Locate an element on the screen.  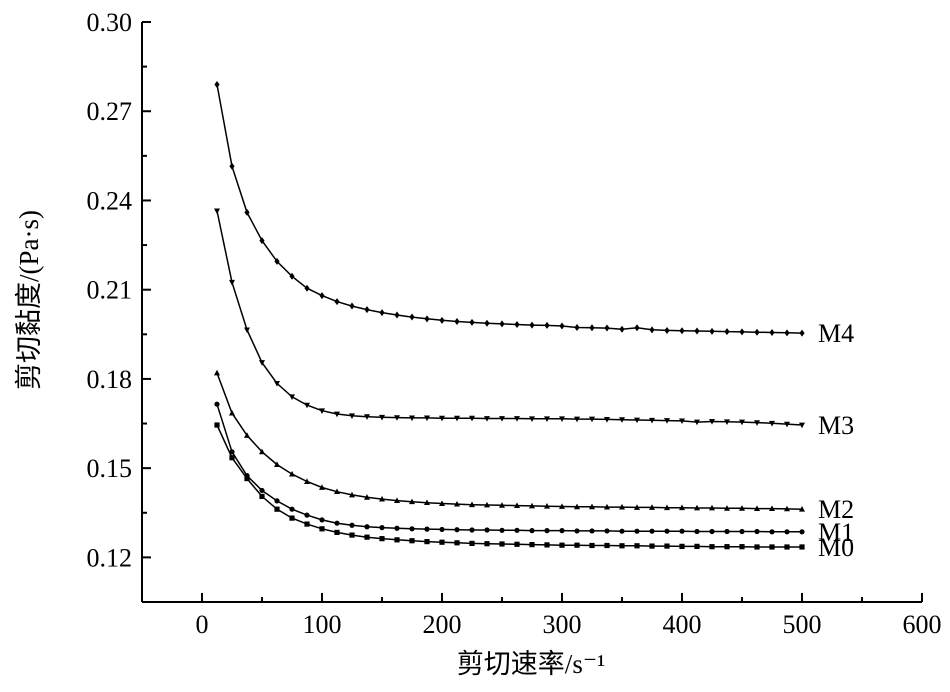
x-tick-label: 400 is located at coordinates (682, 624).